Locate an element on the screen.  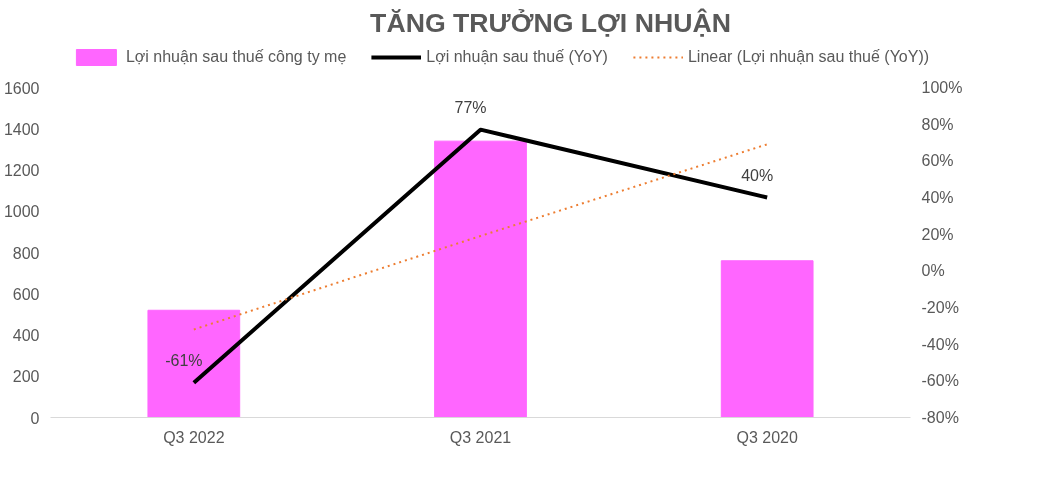
y-tick-label: 400 is located at coordinates (26, 335).